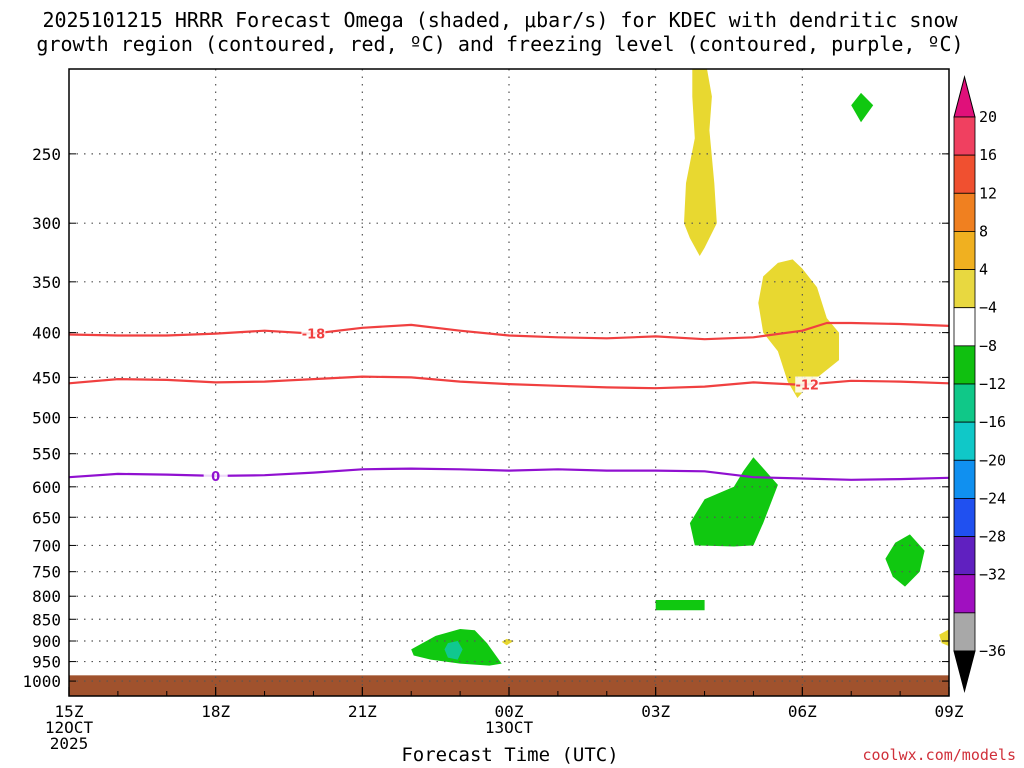  I want to click on x-tick-label: 03Z, so click(655, 711).